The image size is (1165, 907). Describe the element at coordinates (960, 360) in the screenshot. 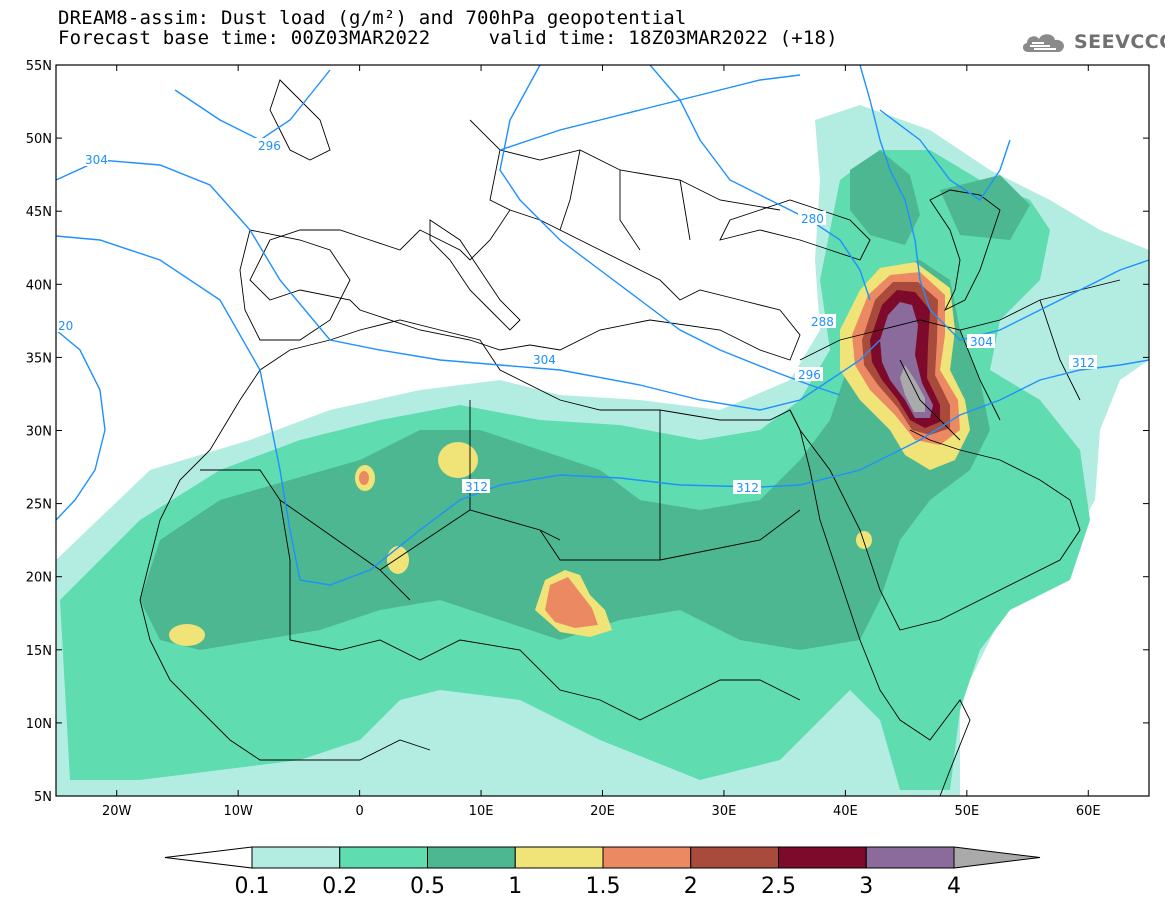

I see `border-middle-east` at that location.